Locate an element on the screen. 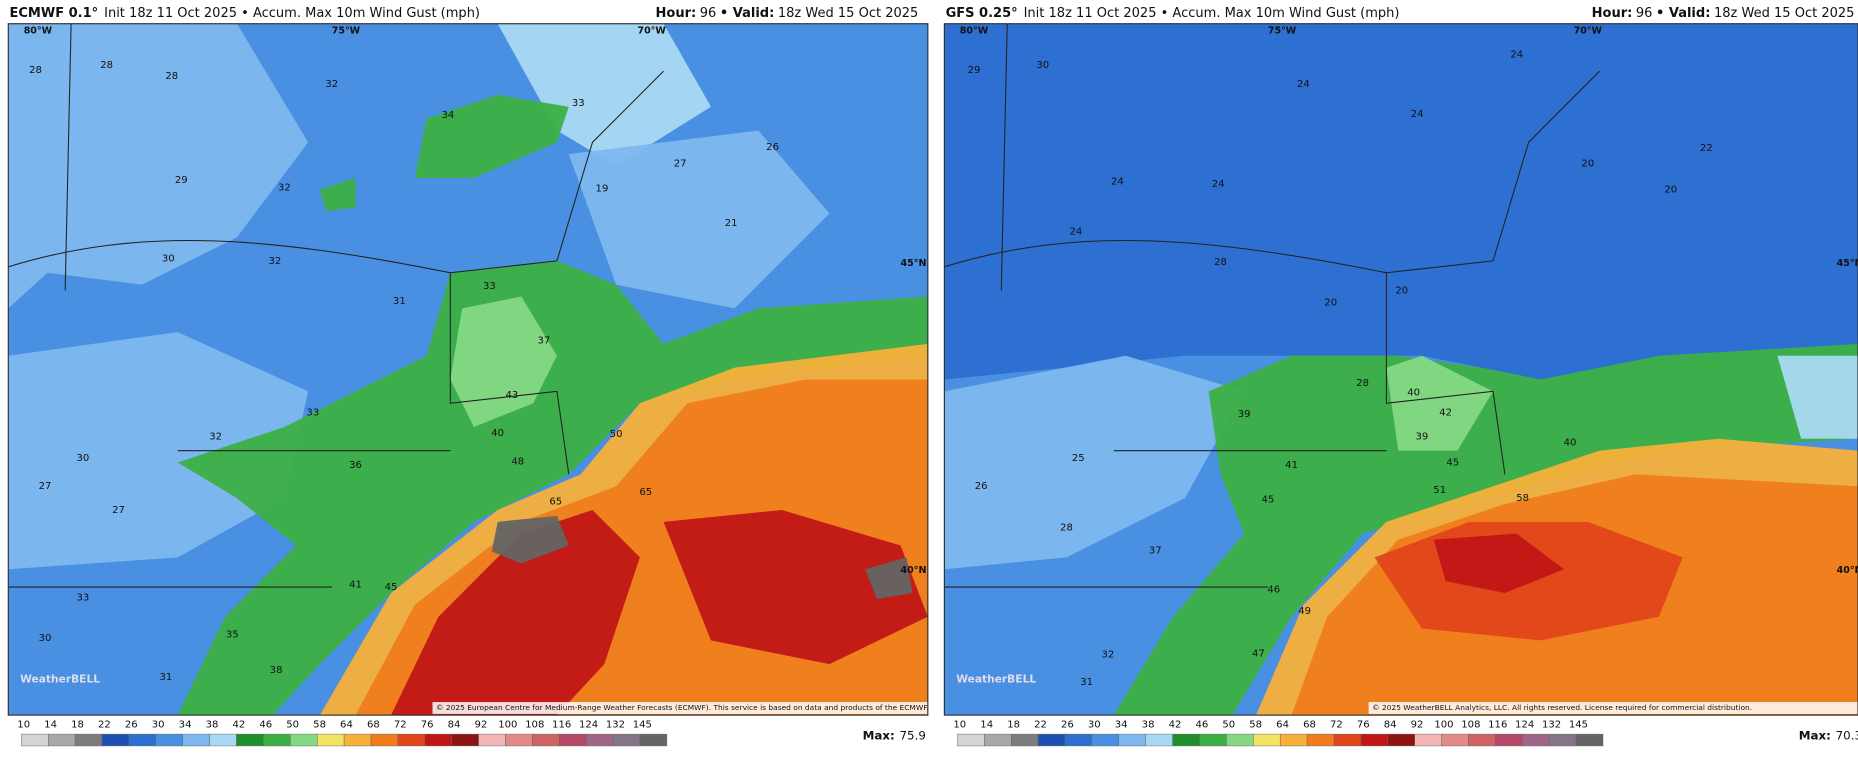  map-value: 49 is located at coordinates (1304, 611).